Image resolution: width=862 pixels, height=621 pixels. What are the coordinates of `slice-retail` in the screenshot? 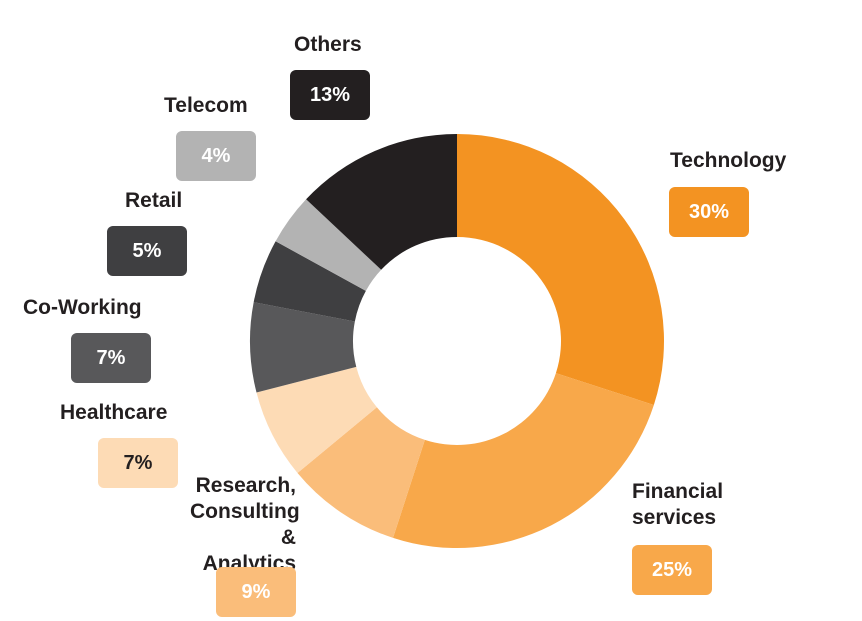 It's located at (309, 281).